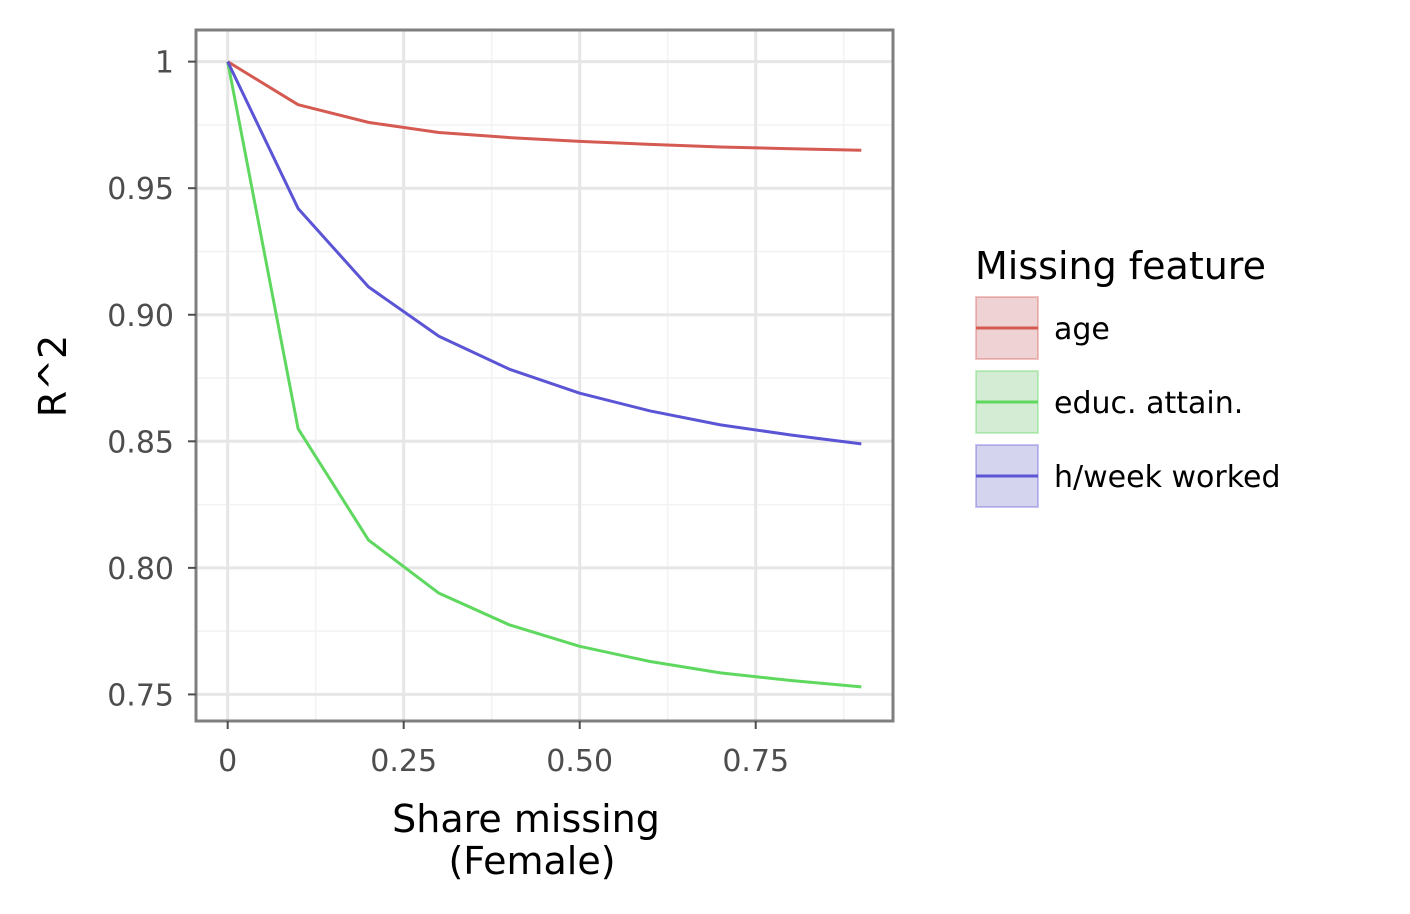  Describe the element at coordinates (1148, 403) in the screenshot. I see `legend-label: educ. attain.` at that location.